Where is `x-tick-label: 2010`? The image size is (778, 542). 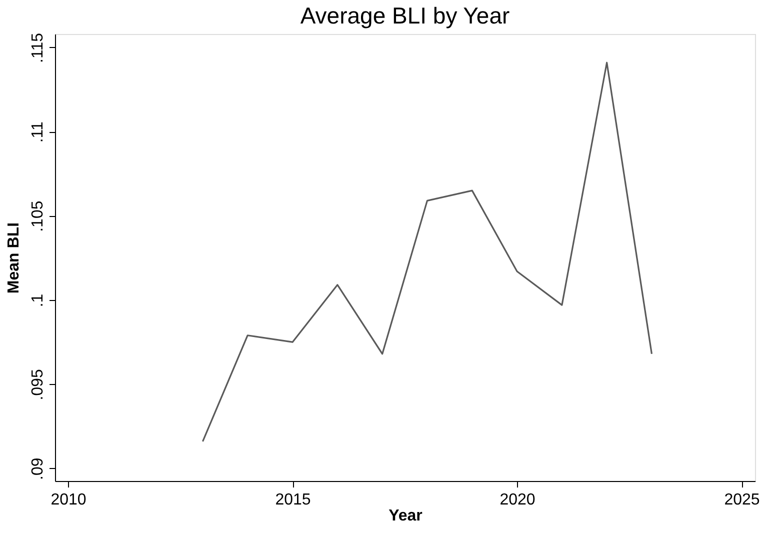 x-tick-label: 2010 is located at coordinates (68, 500).